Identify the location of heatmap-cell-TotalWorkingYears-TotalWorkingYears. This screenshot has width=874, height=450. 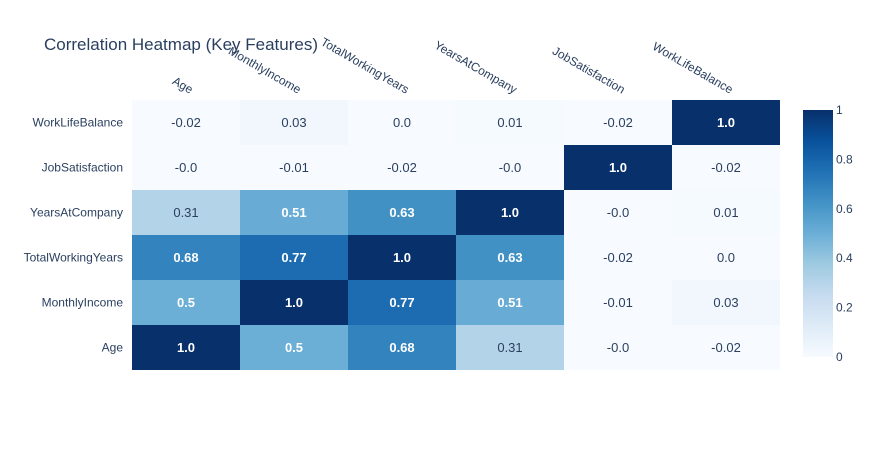
(402, 257).